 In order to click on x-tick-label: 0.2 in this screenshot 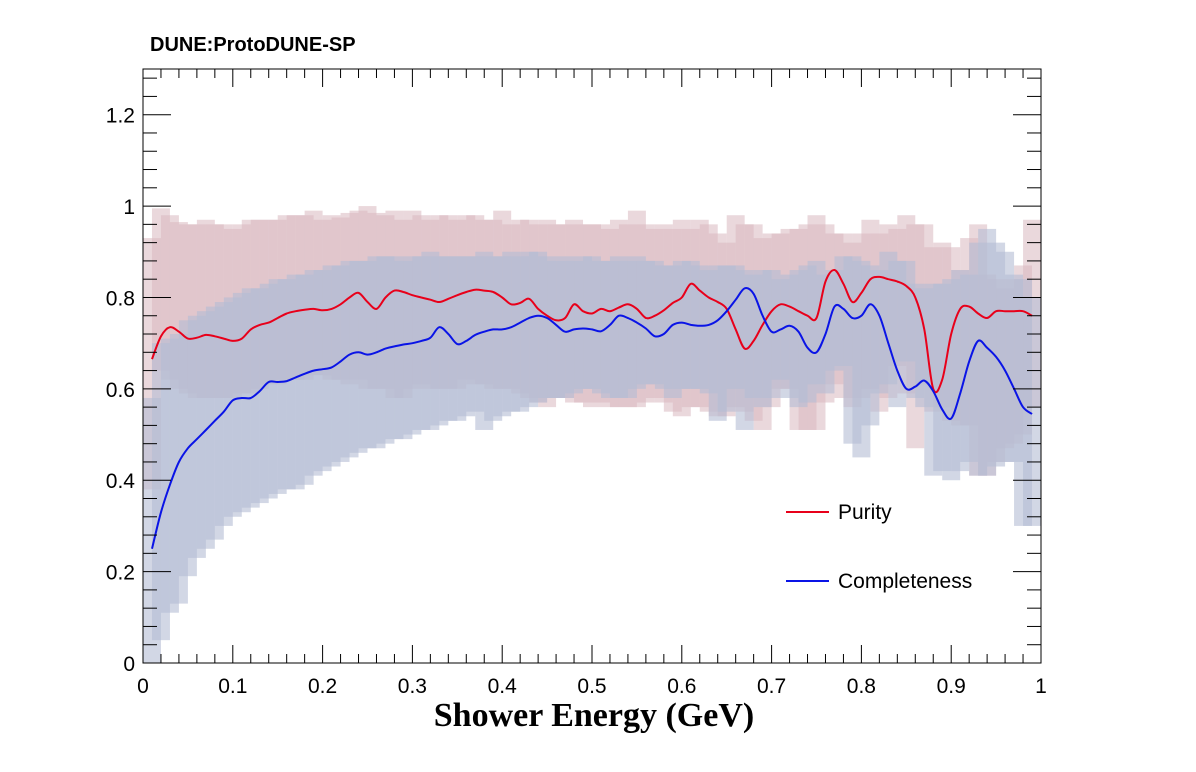, I will do `click(322, 686)`.